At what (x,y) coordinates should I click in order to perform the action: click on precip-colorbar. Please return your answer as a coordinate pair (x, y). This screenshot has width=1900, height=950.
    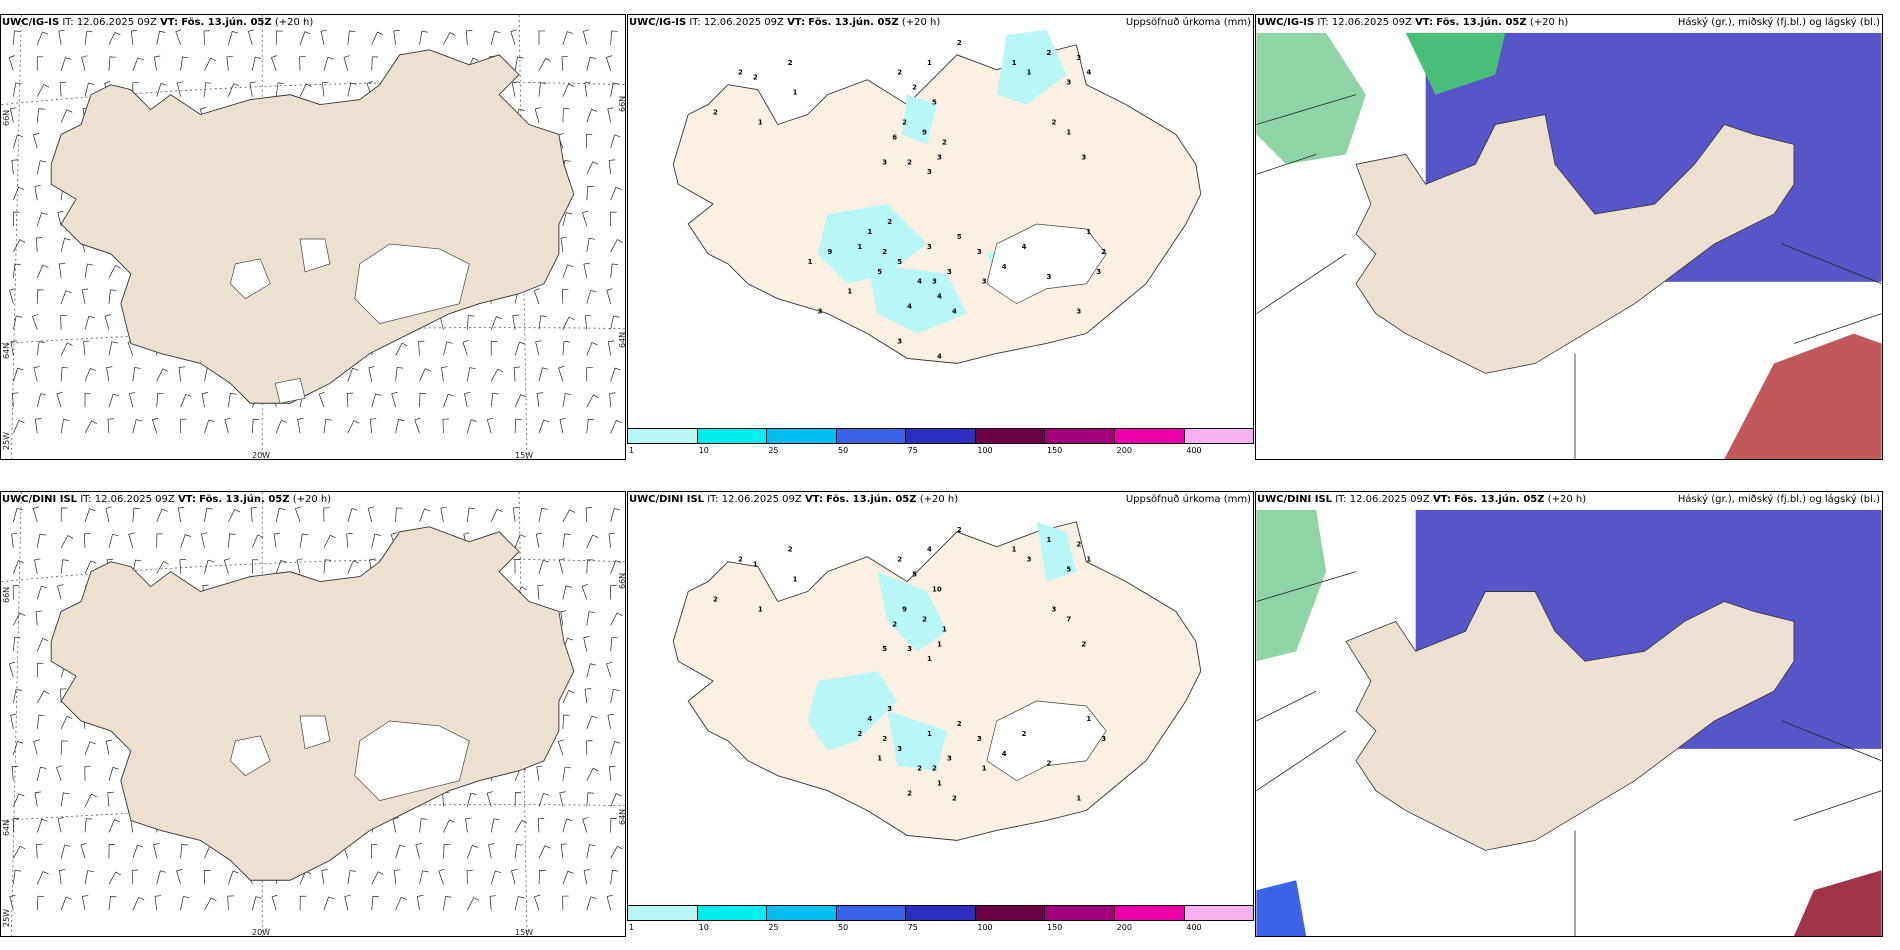
    Looking at the image, I should click on (940, 436).